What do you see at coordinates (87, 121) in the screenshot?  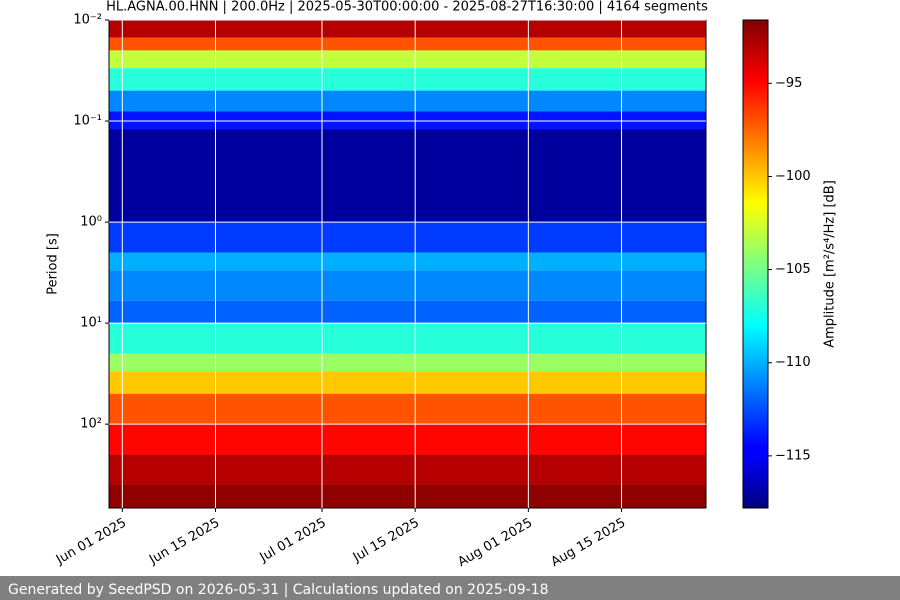 I see `y-tick-label: 10⁻¹` at bounding box center [87, 121].